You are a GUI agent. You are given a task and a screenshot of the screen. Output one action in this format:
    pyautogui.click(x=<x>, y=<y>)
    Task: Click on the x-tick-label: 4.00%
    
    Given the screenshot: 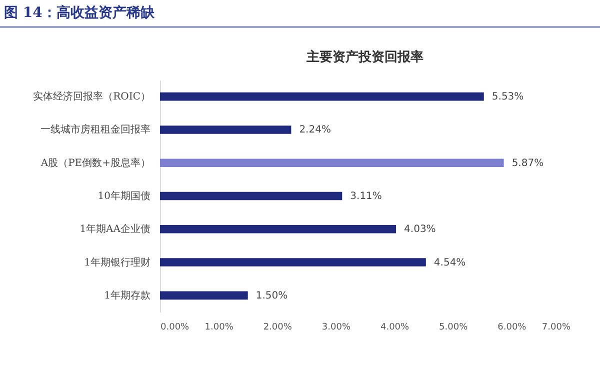 What is the action you would take?
    pyautogui.click(x=395, y=327)
    